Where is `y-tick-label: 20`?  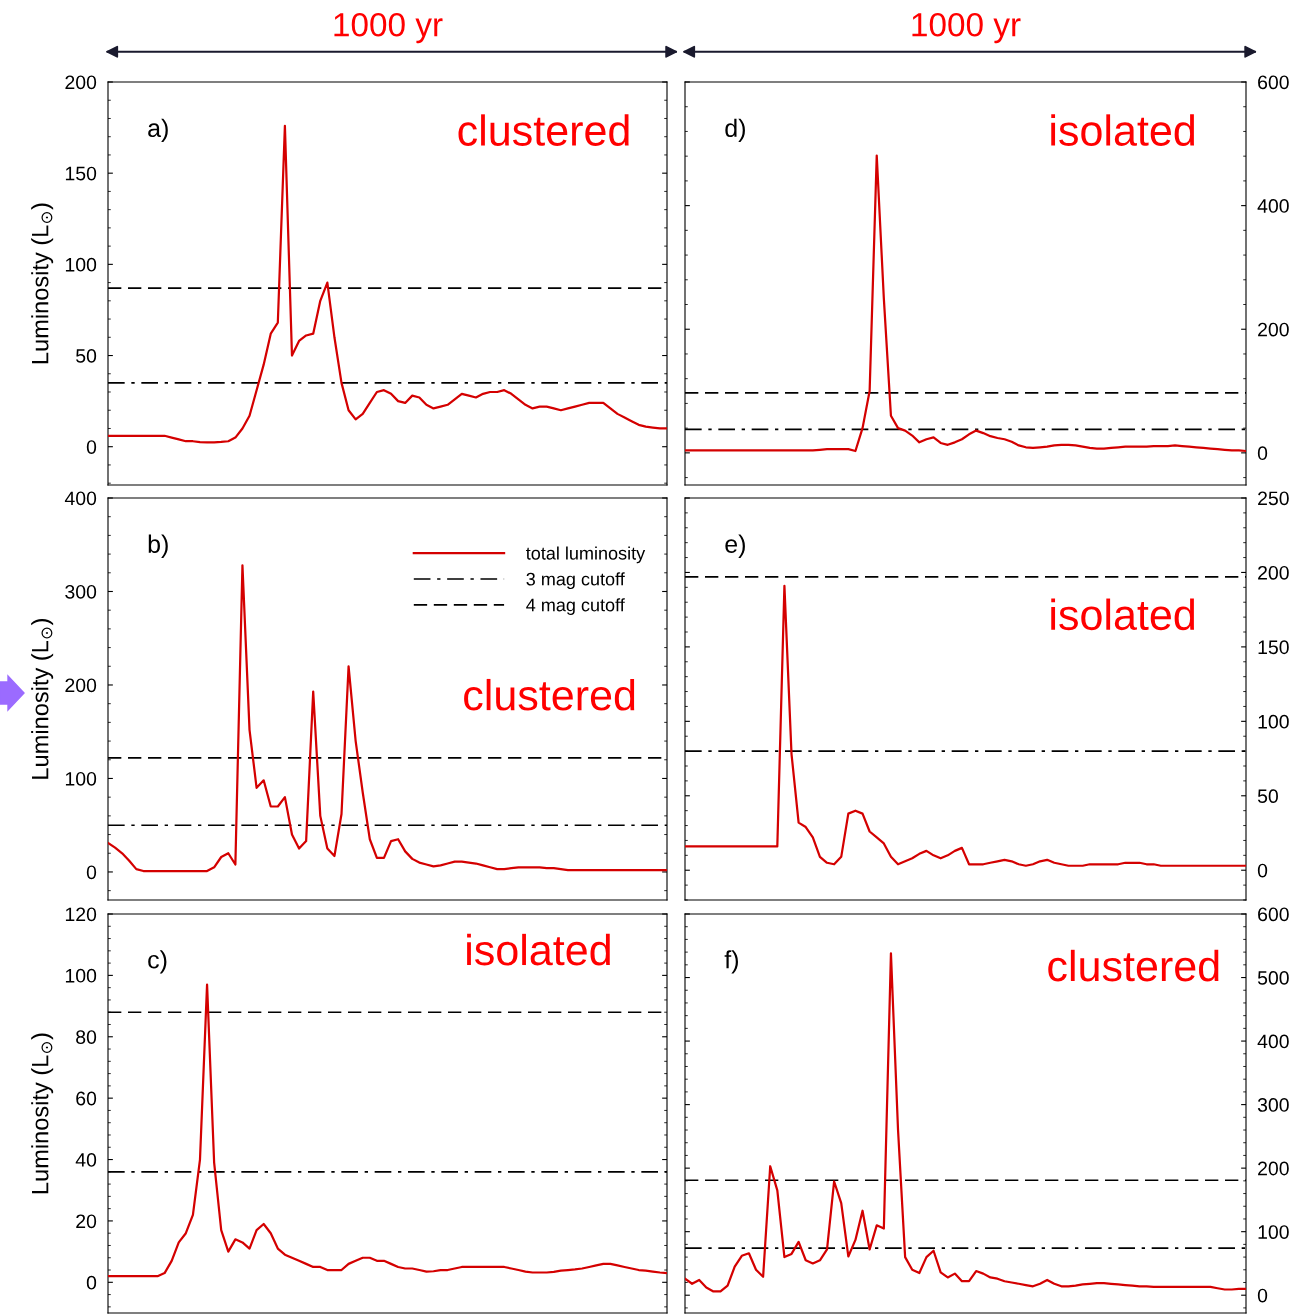 y-tick-label: 20 is located at coordinates (86, 1221).